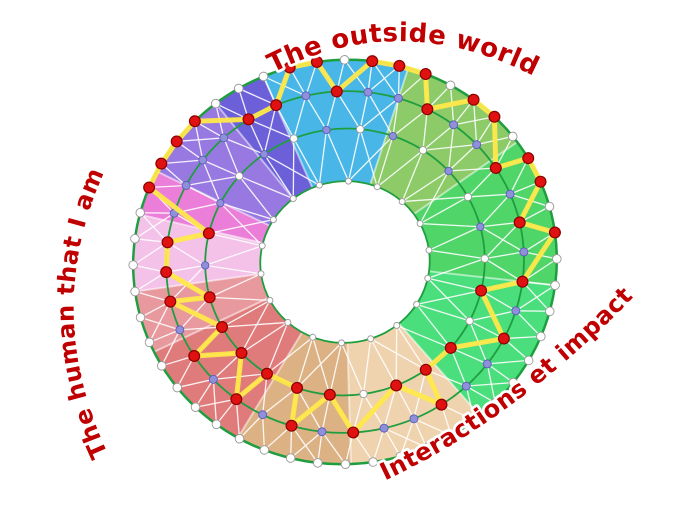  I want to click on sector-yellow-green, so click(444, 141).